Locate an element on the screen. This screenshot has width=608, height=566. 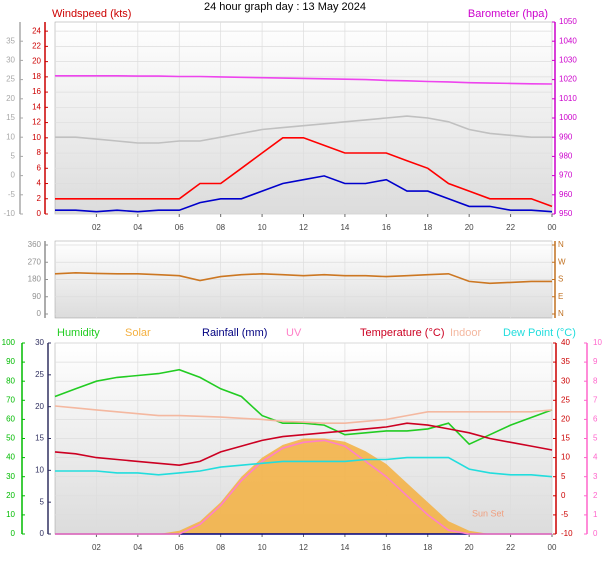
y-tick-label: 1040 is located at coordinates (568, 40).